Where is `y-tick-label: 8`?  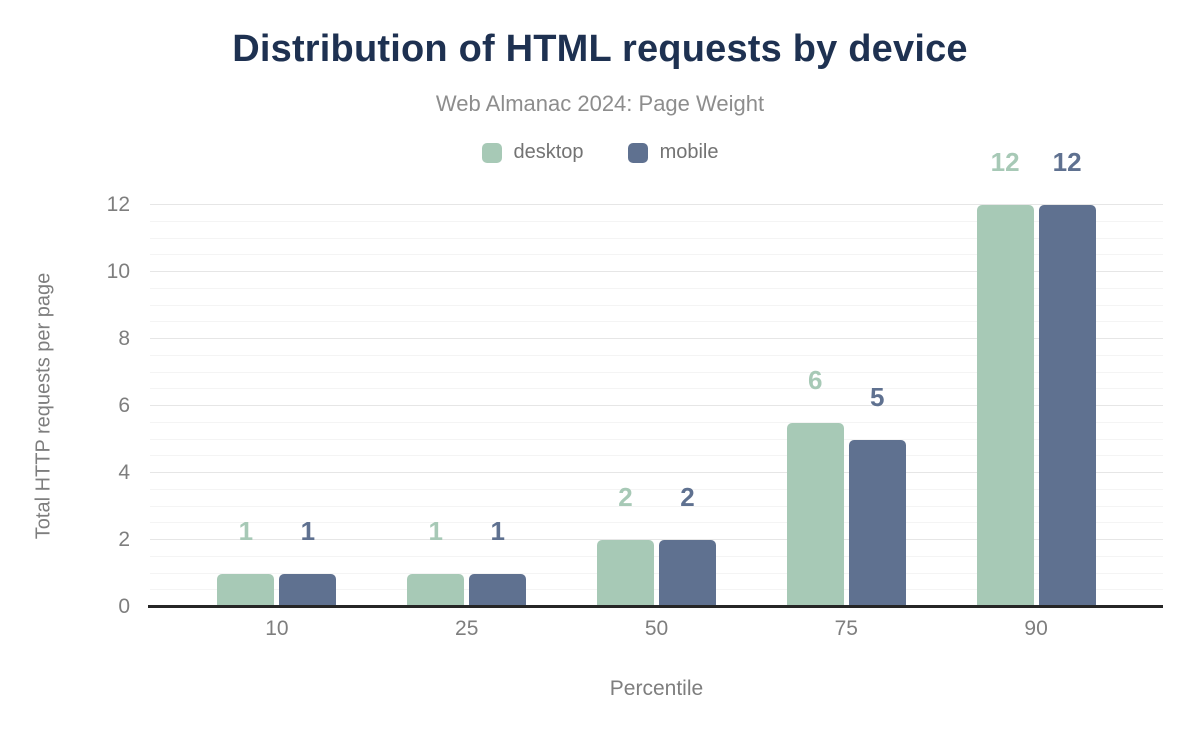 y-tick-label: 8 is located at coordinates (124, 338).